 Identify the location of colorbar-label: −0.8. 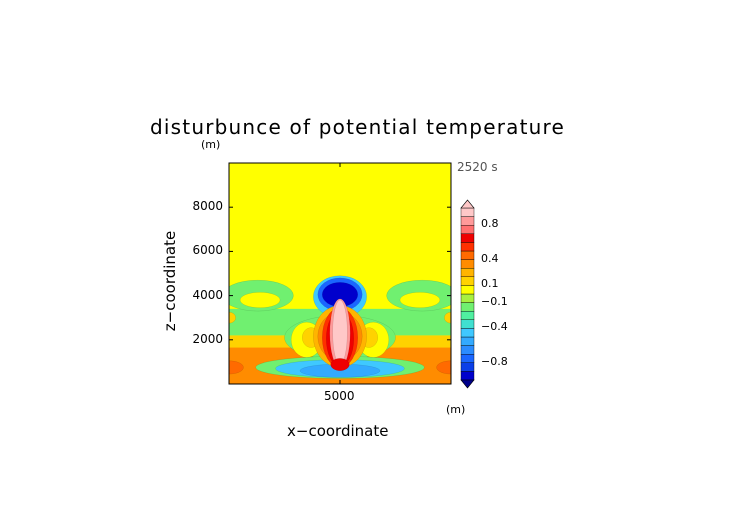
(494, 361).